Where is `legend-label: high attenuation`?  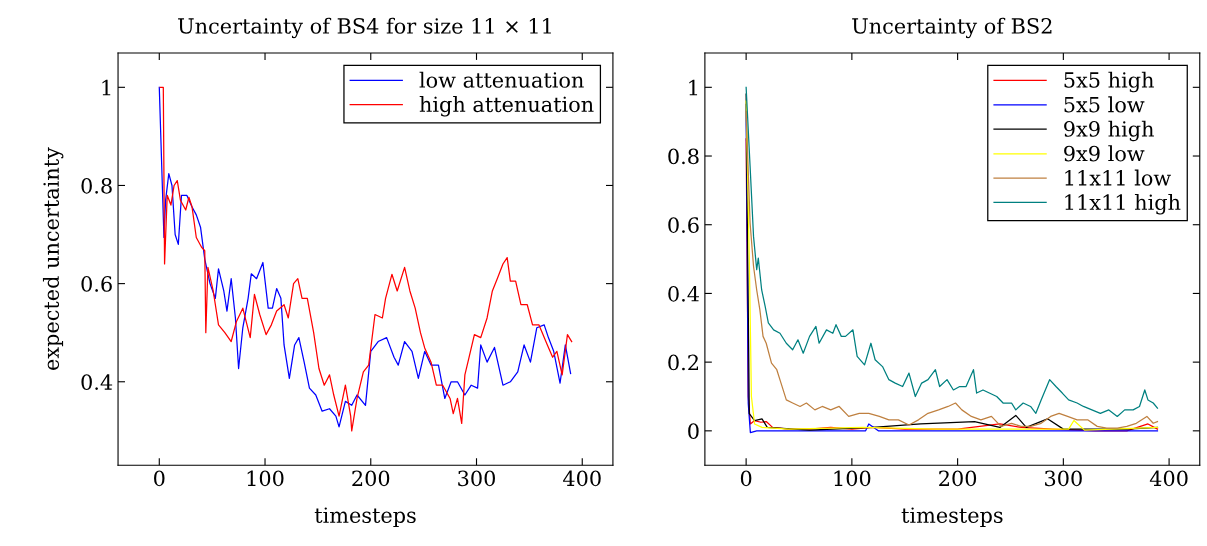
legend-label: high attenuation is located at coordinates (506, 106).